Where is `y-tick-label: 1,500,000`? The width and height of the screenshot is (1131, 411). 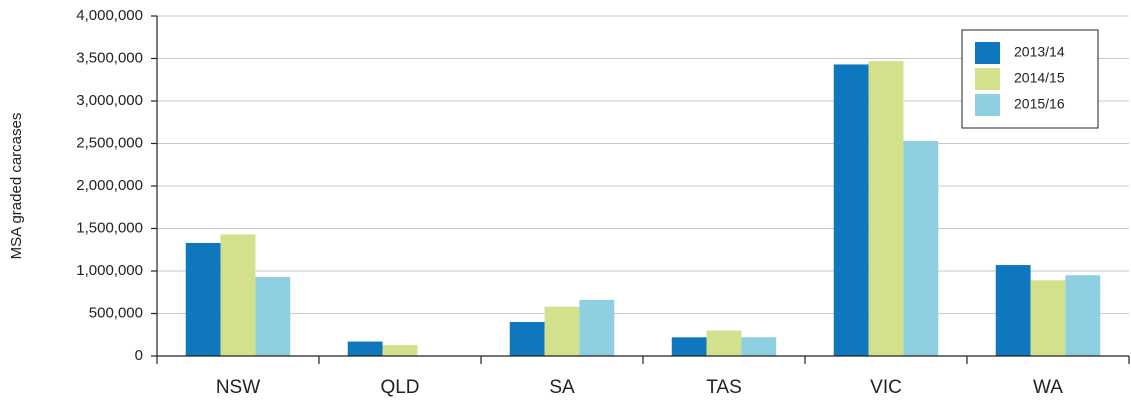 y-tick-label: 1,500,000 is located at coordinates (109, 227).